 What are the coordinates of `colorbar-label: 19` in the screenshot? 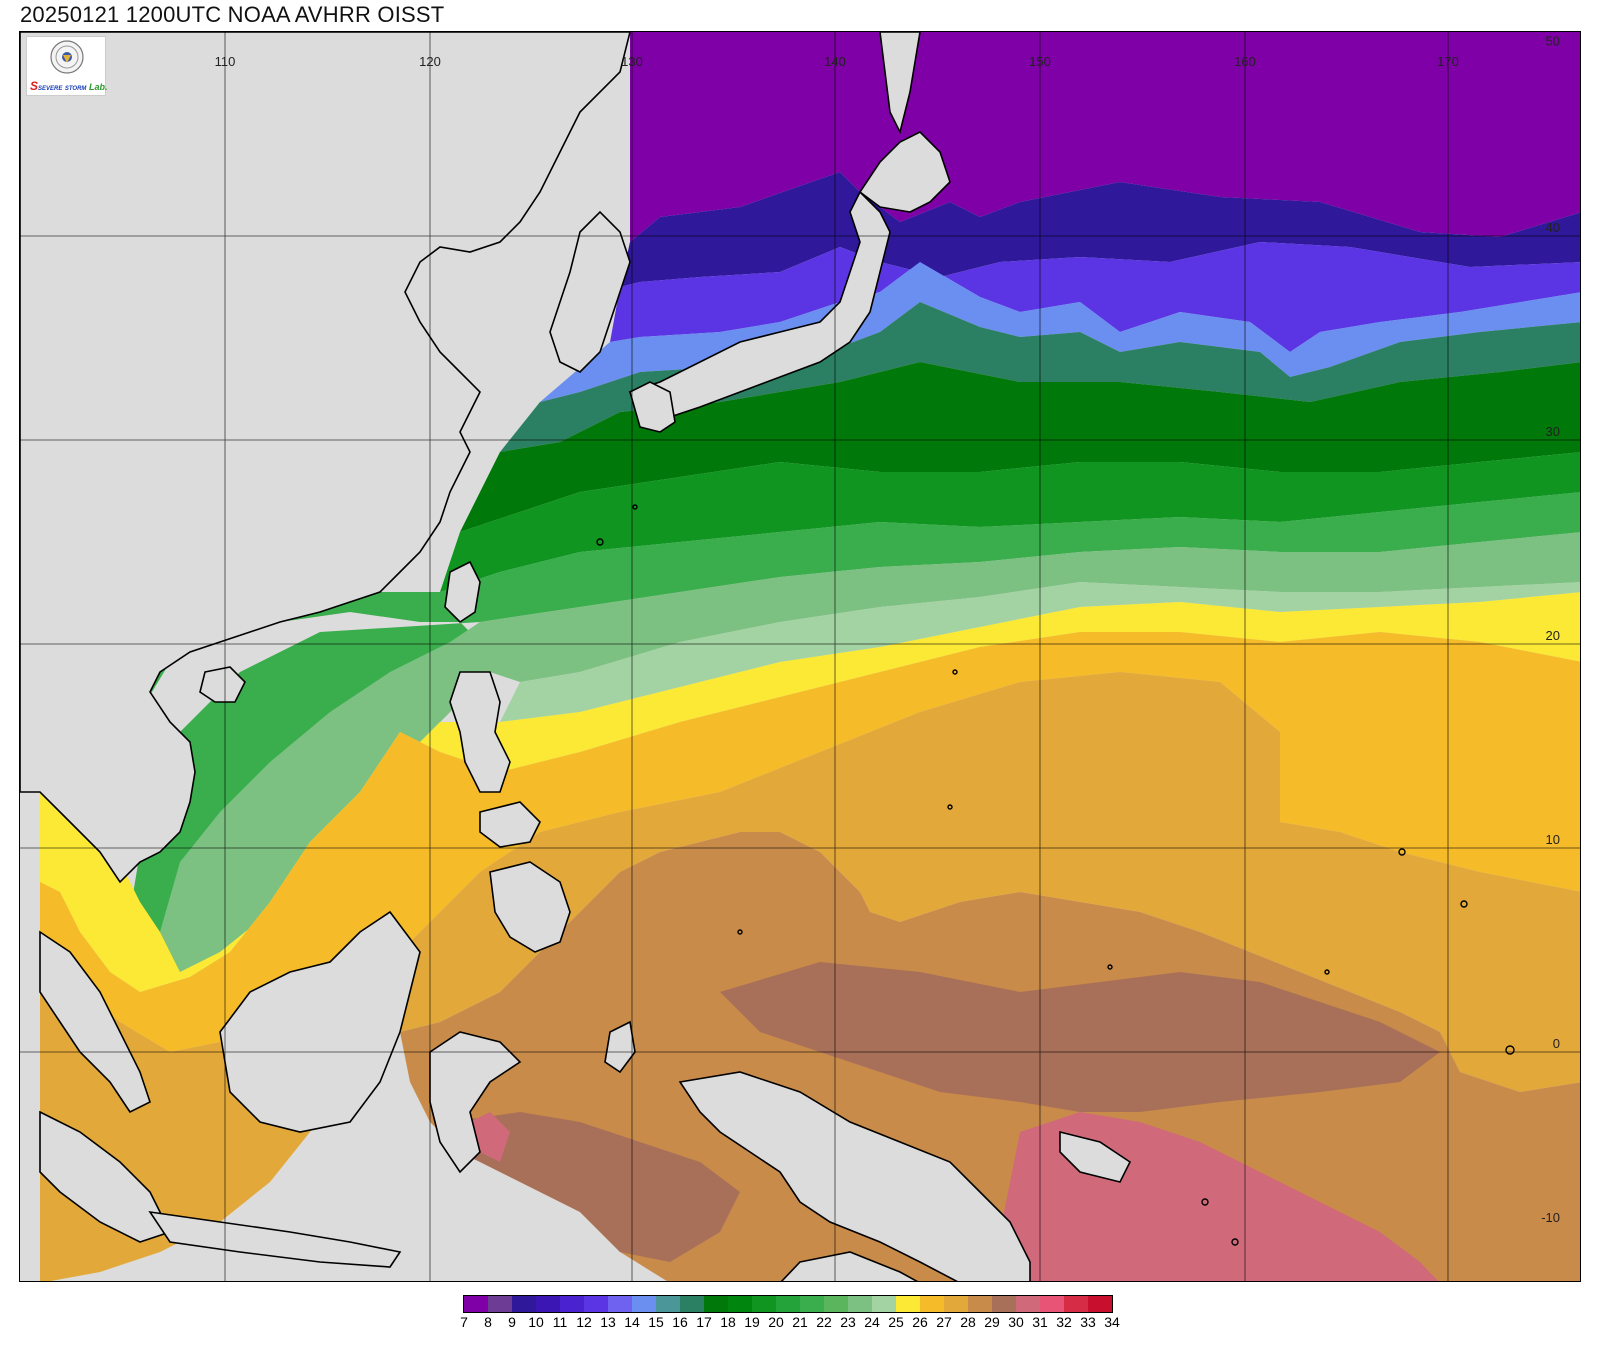 It's located at (752, 1322).